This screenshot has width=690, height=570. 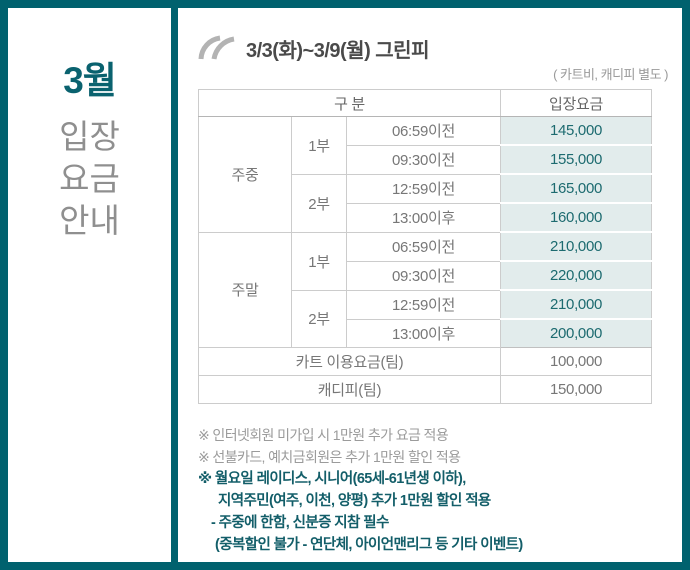 I want to click on caddie-fee-label: 캐디피(팀), so click(x=349, y=389).